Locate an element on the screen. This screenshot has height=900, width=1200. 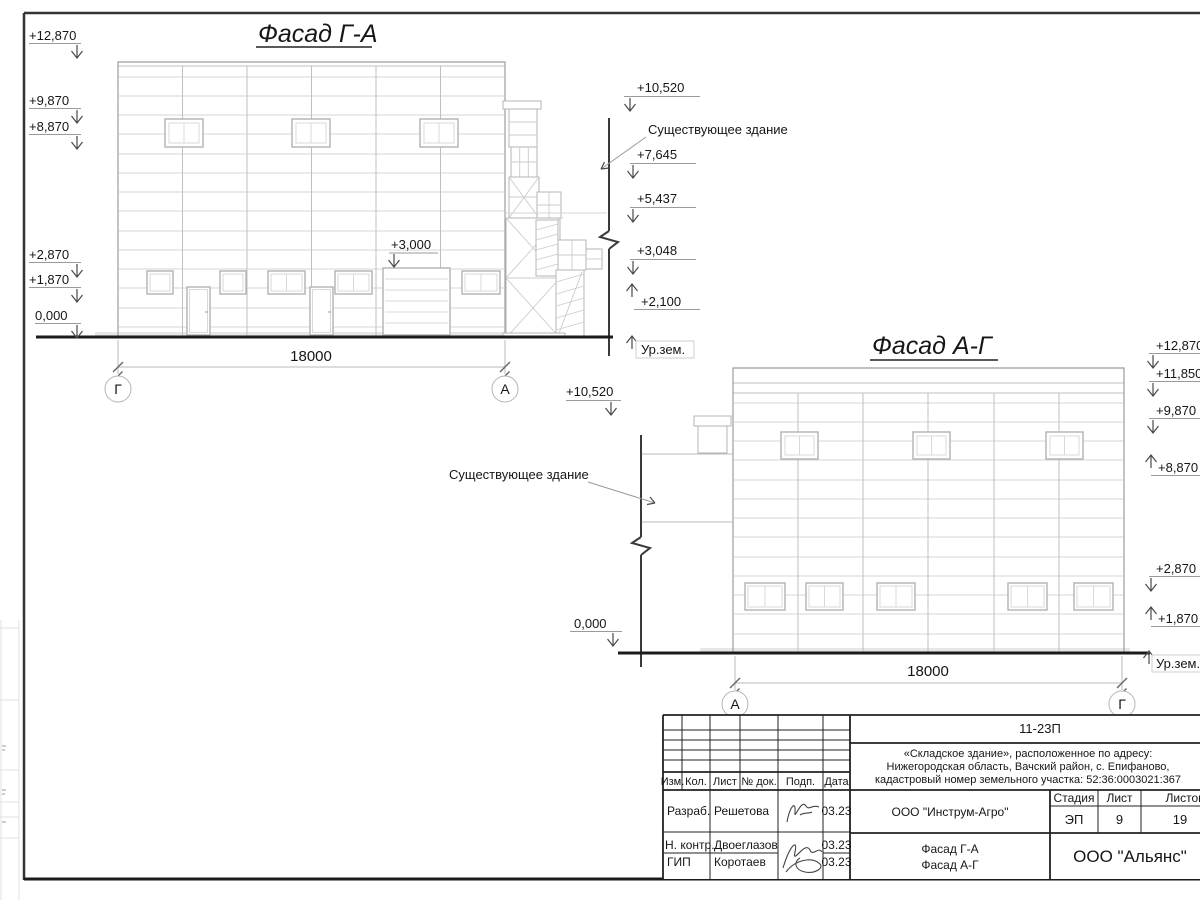
drawing-title-line: Фасад Г-А is located at coordinates (949, 849).